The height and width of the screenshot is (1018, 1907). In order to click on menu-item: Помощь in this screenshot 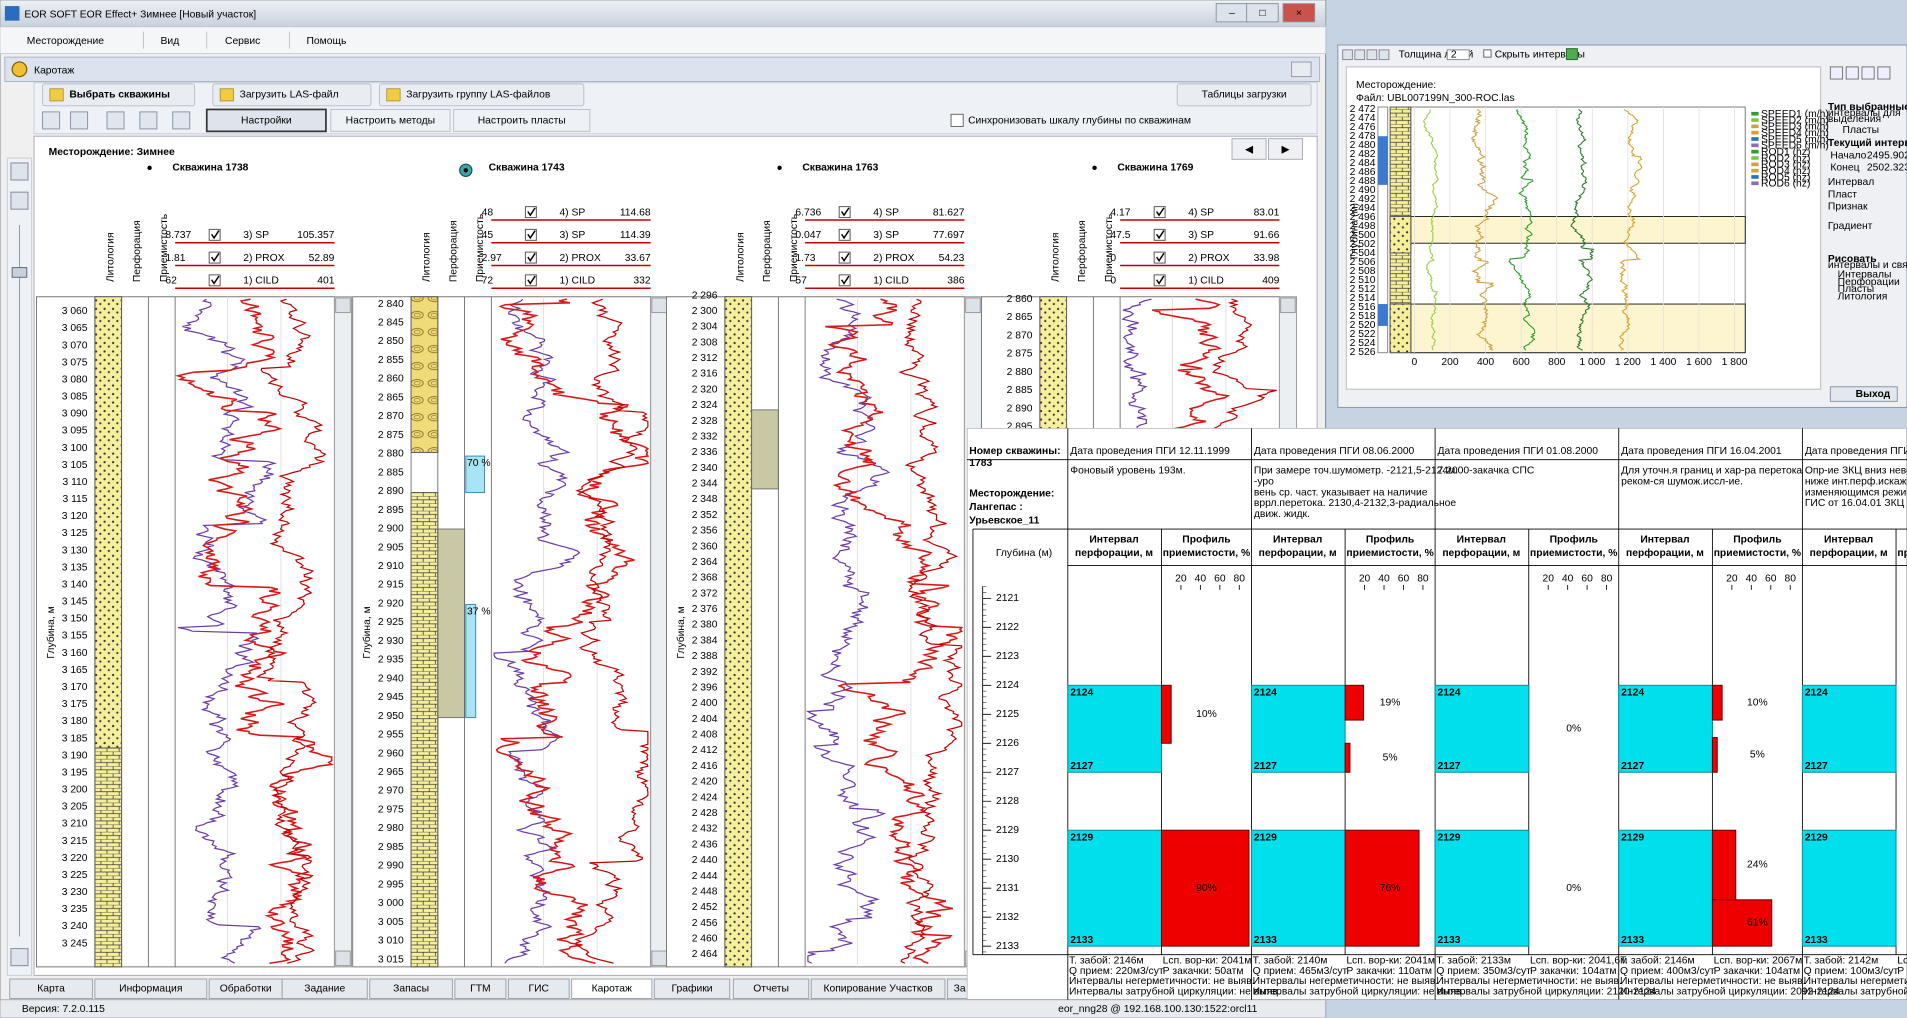, I will do `click(326, 41)`.